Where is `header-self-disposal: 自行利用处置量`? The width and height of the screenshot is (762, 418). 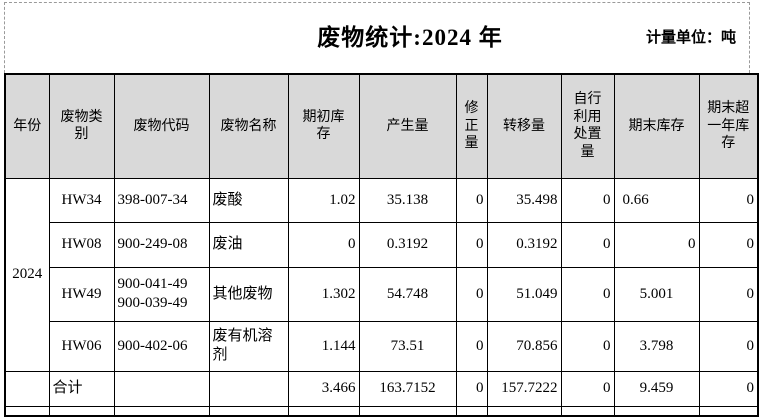 header-self-disposal: 自行利用处置量 is located at coordinates (587, 126).